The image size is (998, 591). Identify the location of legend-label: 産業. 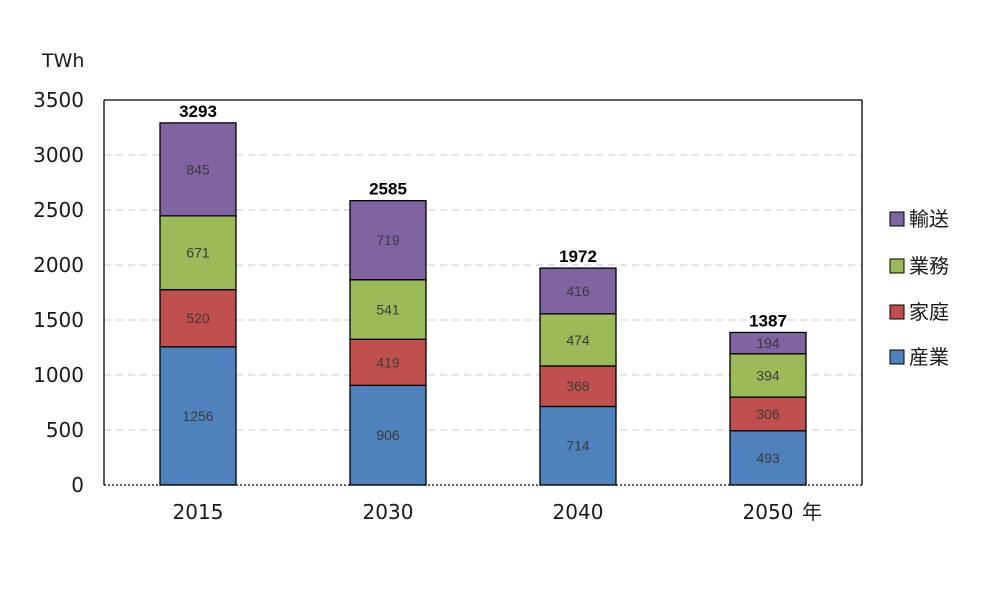
(929, 357).